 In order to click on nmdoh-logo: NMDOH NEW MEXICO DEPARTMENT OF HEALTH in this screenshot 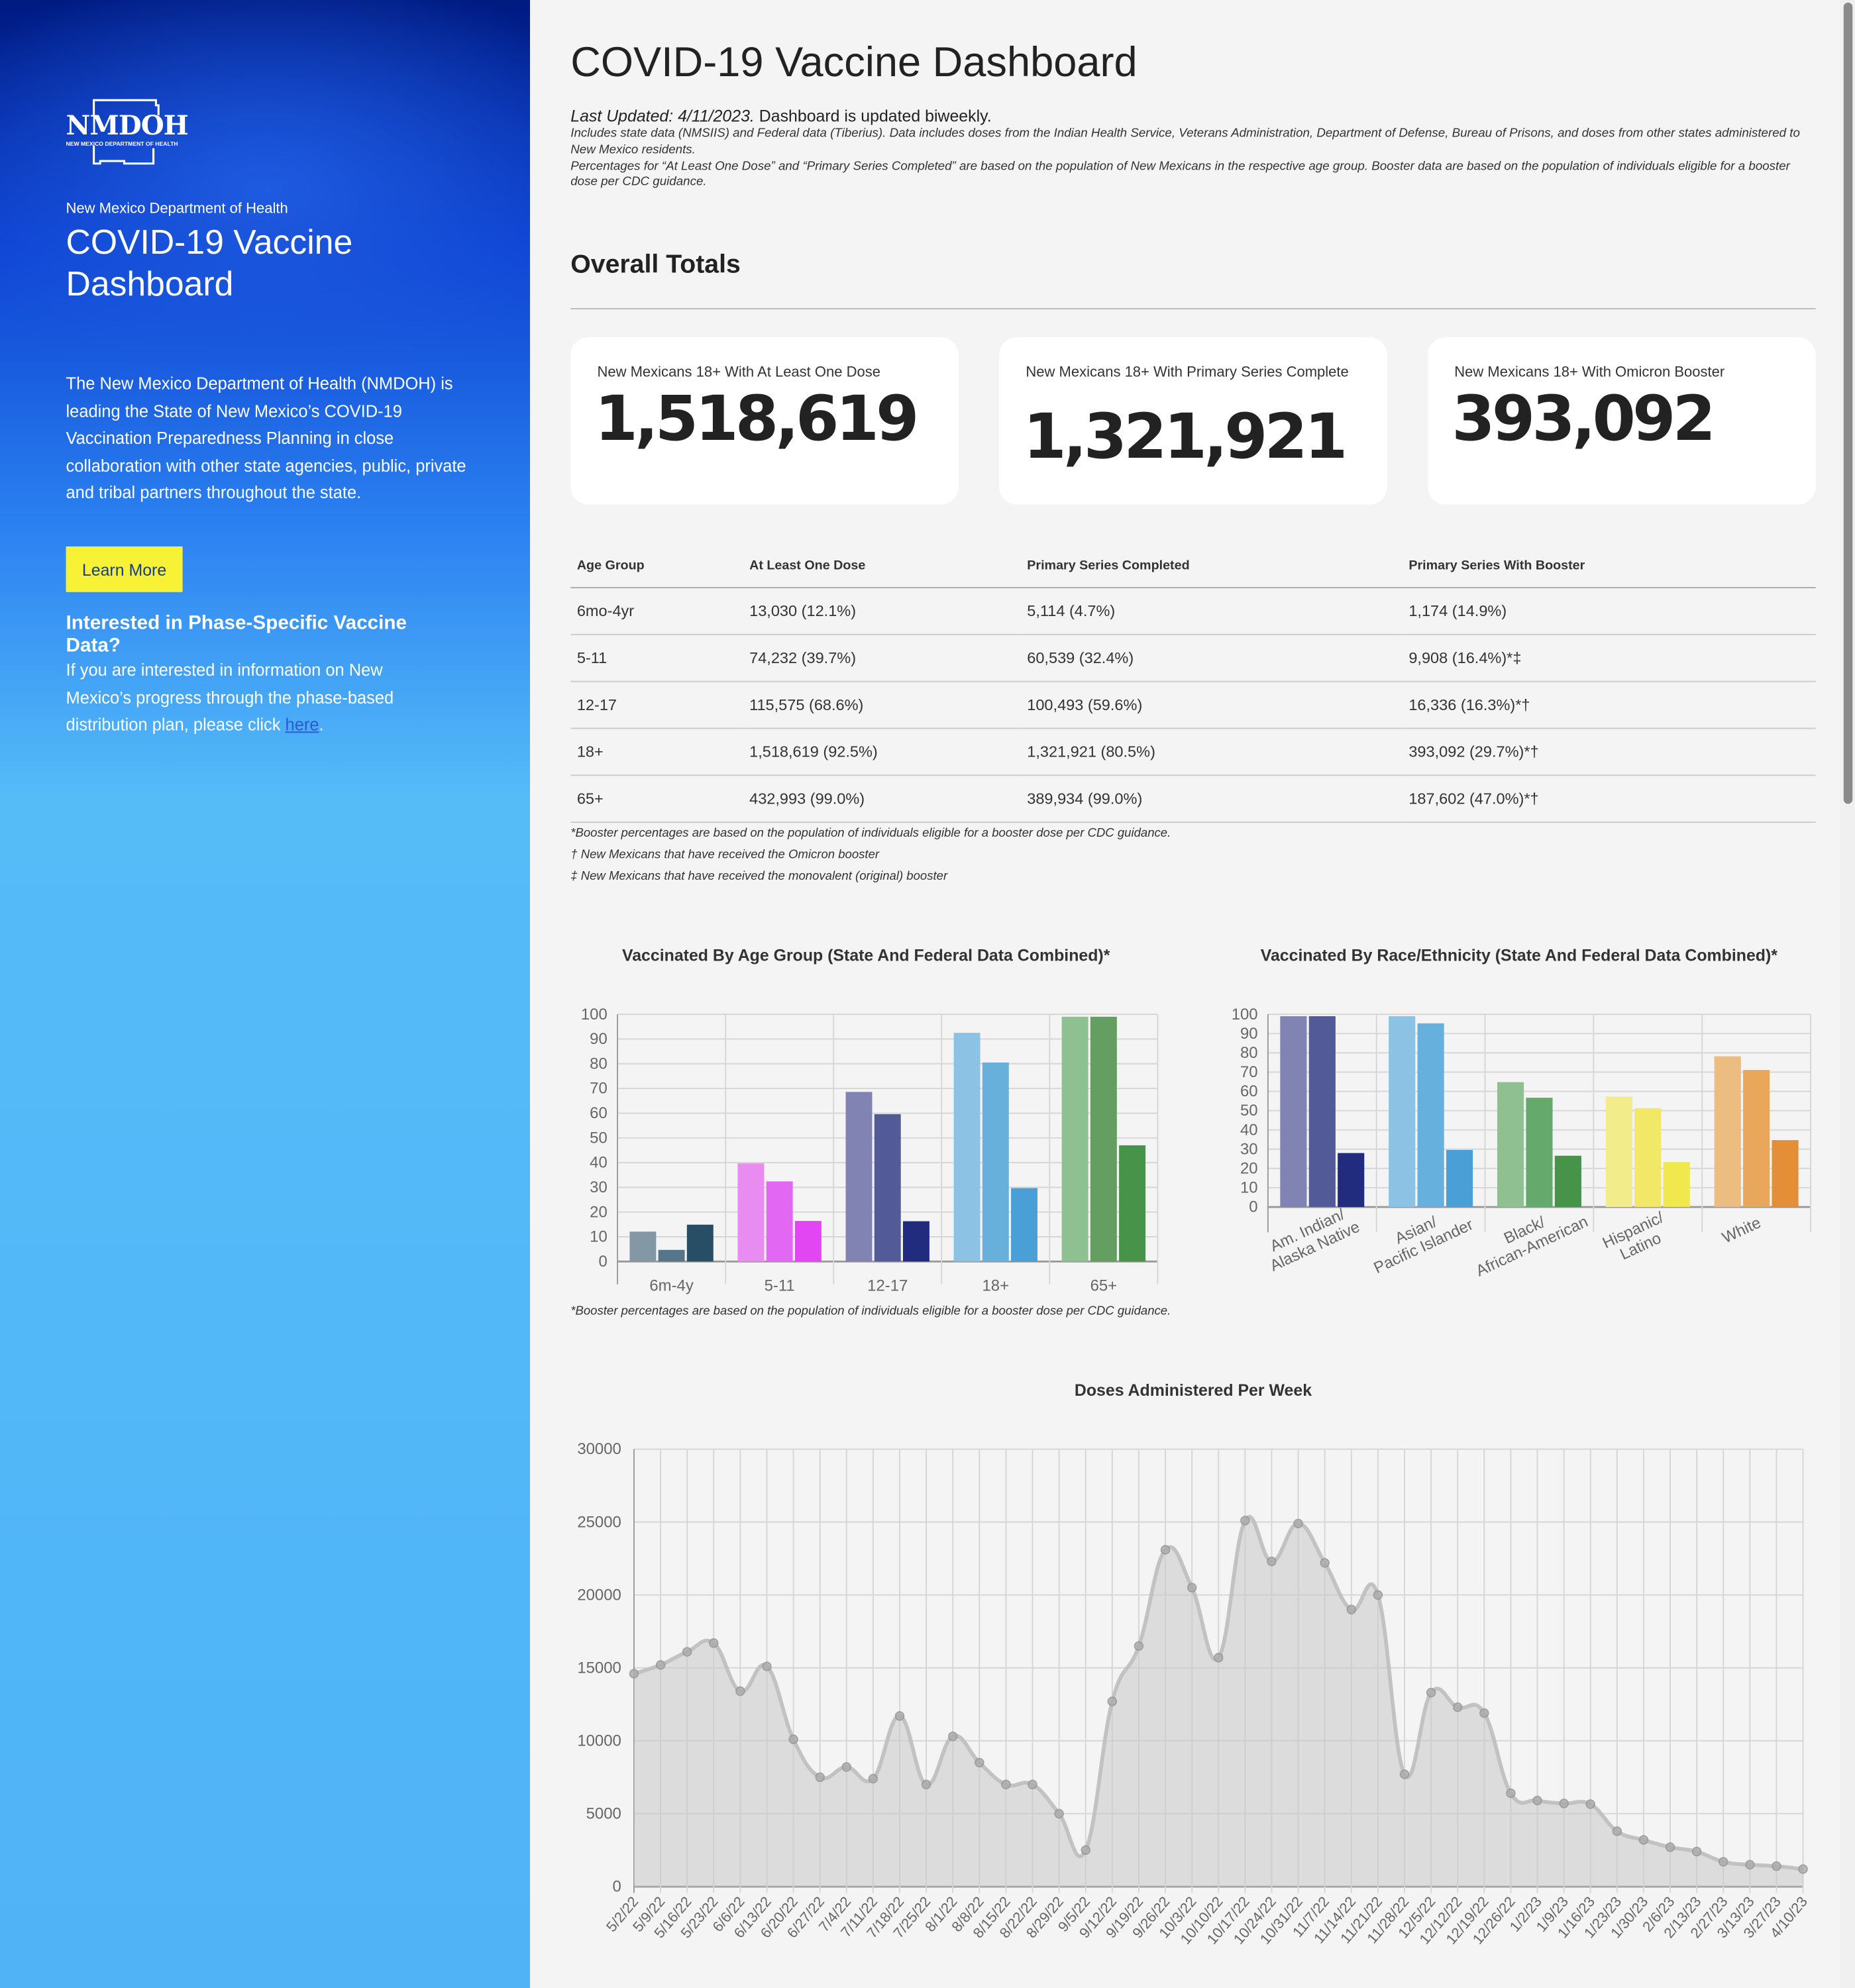, I will do `click(127, 133)`.